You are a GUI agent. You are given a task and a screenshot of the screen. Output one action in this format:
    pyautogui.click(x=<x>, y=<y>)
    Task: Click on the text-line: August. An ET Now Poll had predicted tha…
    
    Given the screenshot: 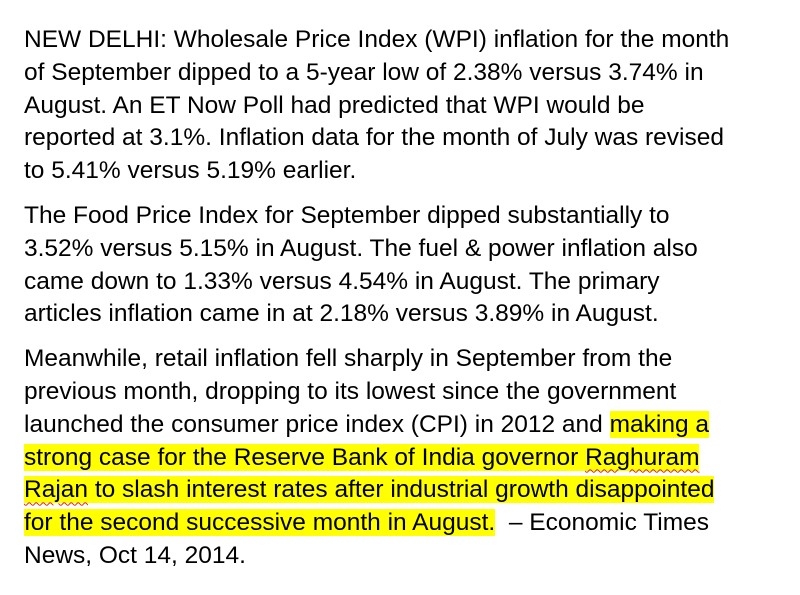 What is the action you would take?
    pyautogui.click(x=334, y=105)
    